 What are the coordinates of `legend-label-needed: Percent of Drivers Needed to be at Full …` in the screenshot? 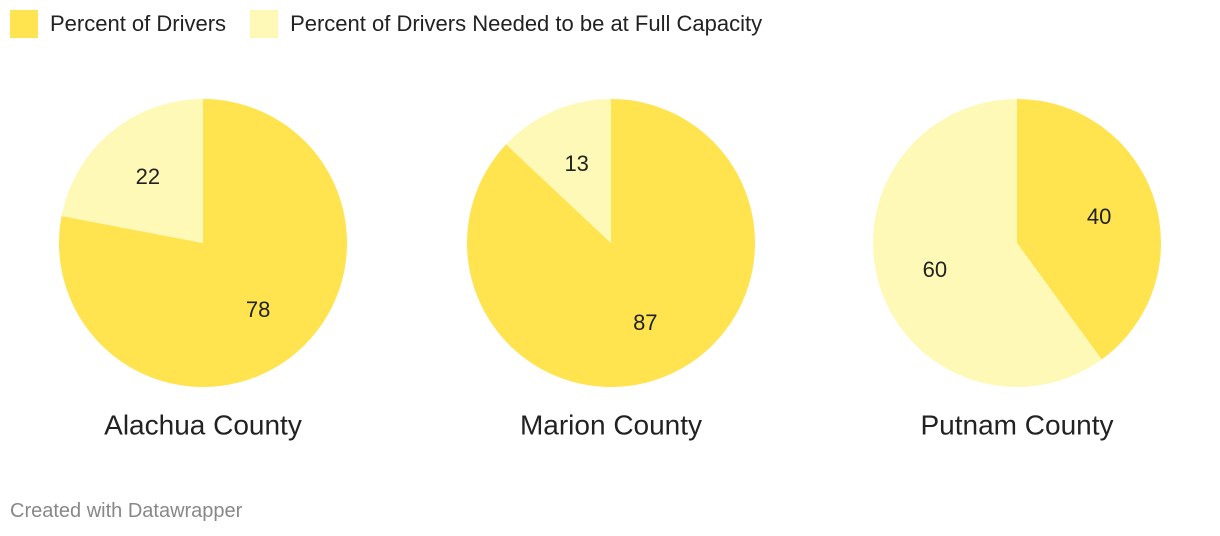 It's located at (526, 23).